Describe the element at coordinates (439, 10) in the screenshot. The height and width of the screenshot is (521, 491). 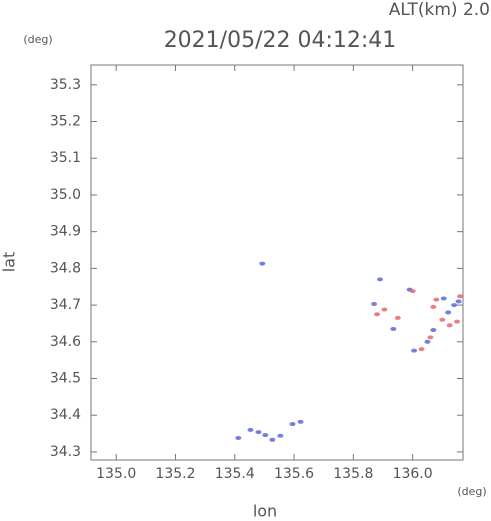
I see `altitude-label: ALT(km) 2.0` at that location.